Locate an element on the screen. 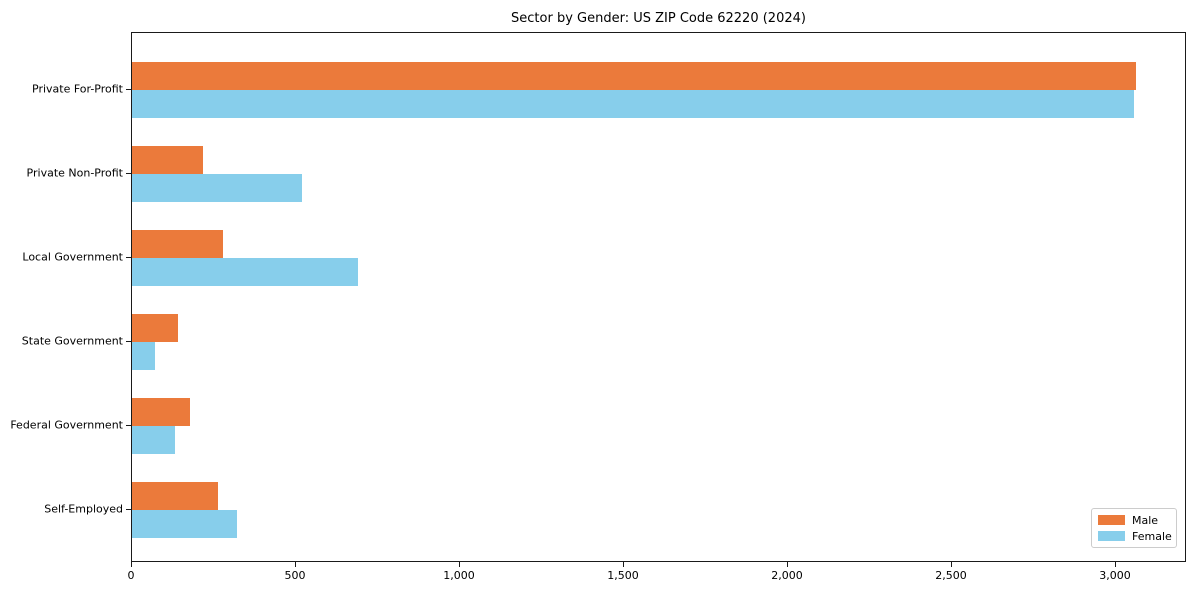 This screenshot has height=600, width=1200. legend-swatch-male is located at coordinates (1111, 520).